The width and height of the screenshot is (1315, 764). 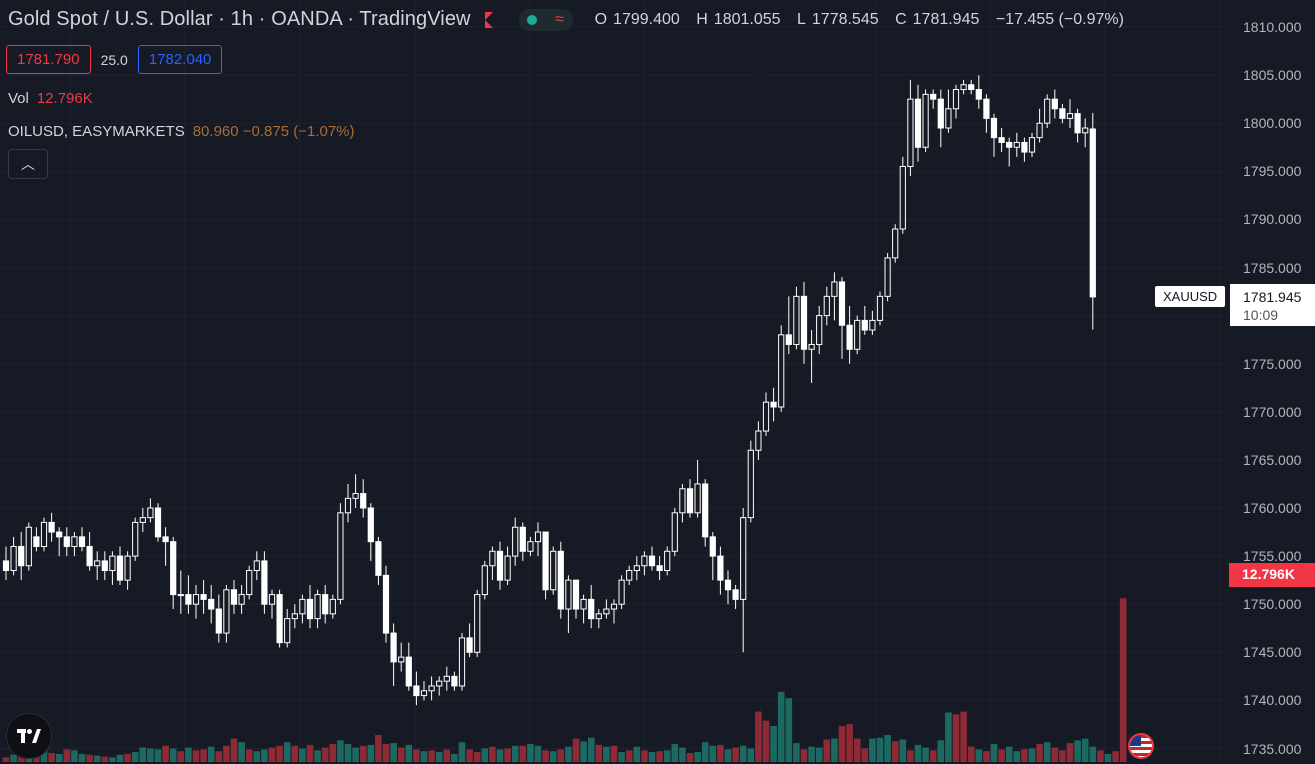 What do you see at coordinates (273, 131) in the screenshot?
I see `compare-values: 80.960 −0.875 (−1.07%)` at bounding box center [273, 131].